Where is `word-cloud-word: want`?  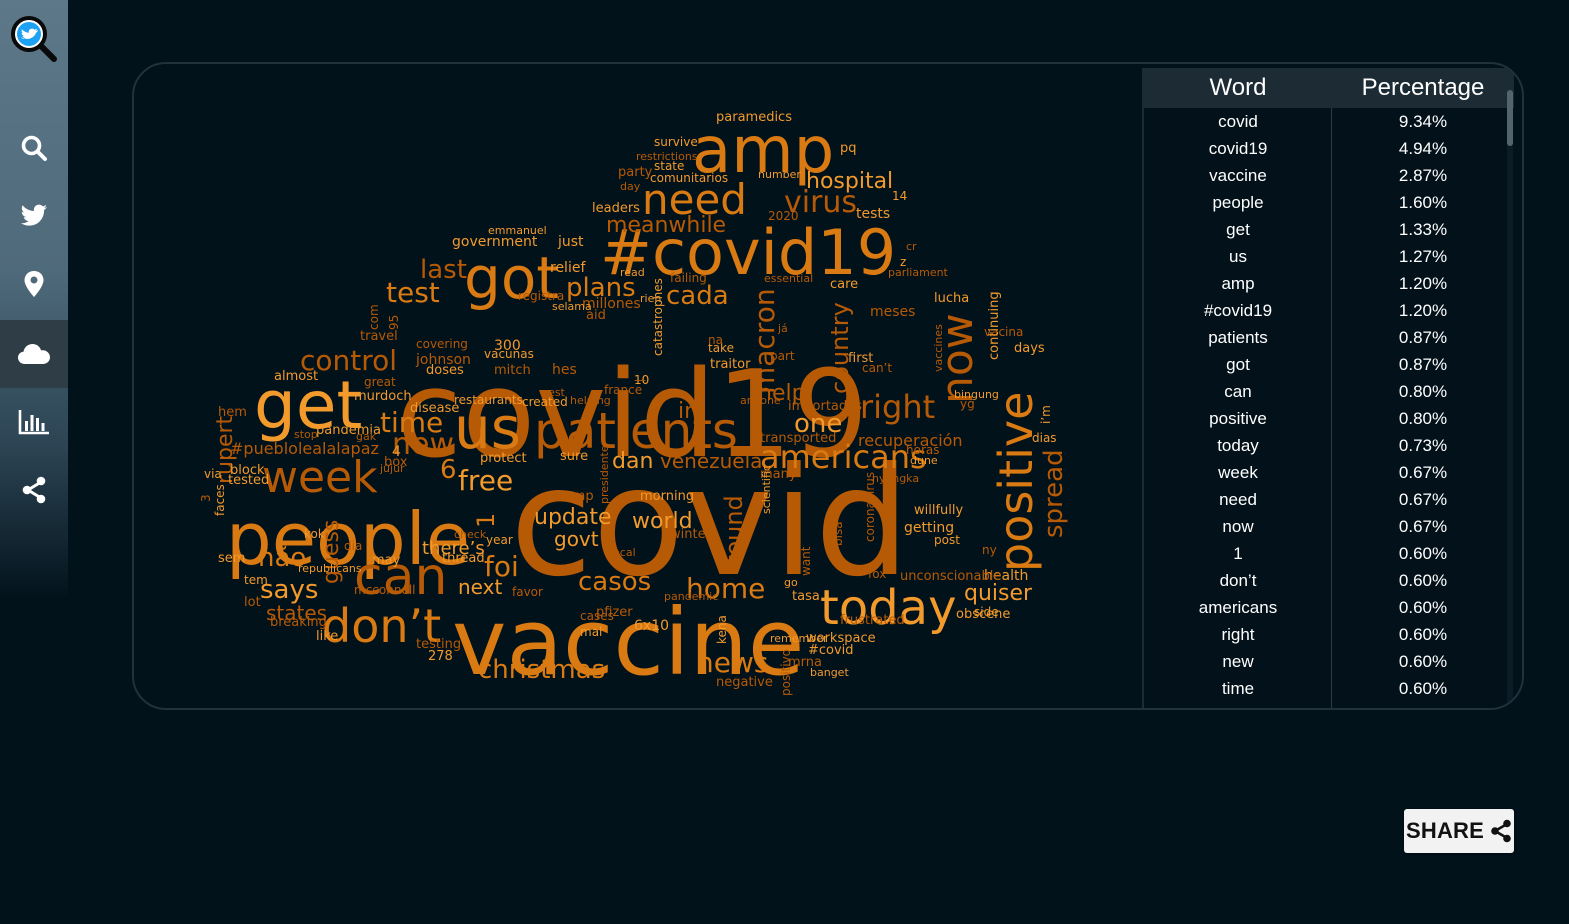 word-cloud-word: want is located at coordinates (806, 561).